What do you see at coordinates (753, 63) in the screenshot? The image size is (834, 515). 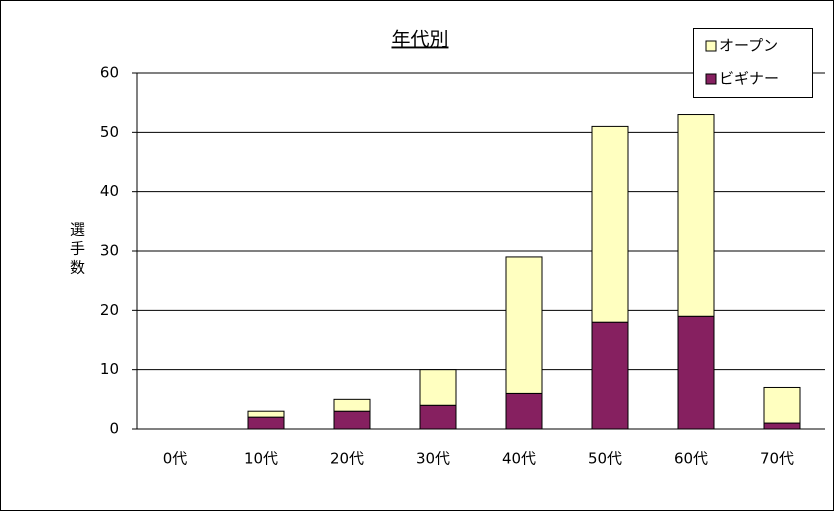 I see `legend-box` at bounding box center [753, 63].